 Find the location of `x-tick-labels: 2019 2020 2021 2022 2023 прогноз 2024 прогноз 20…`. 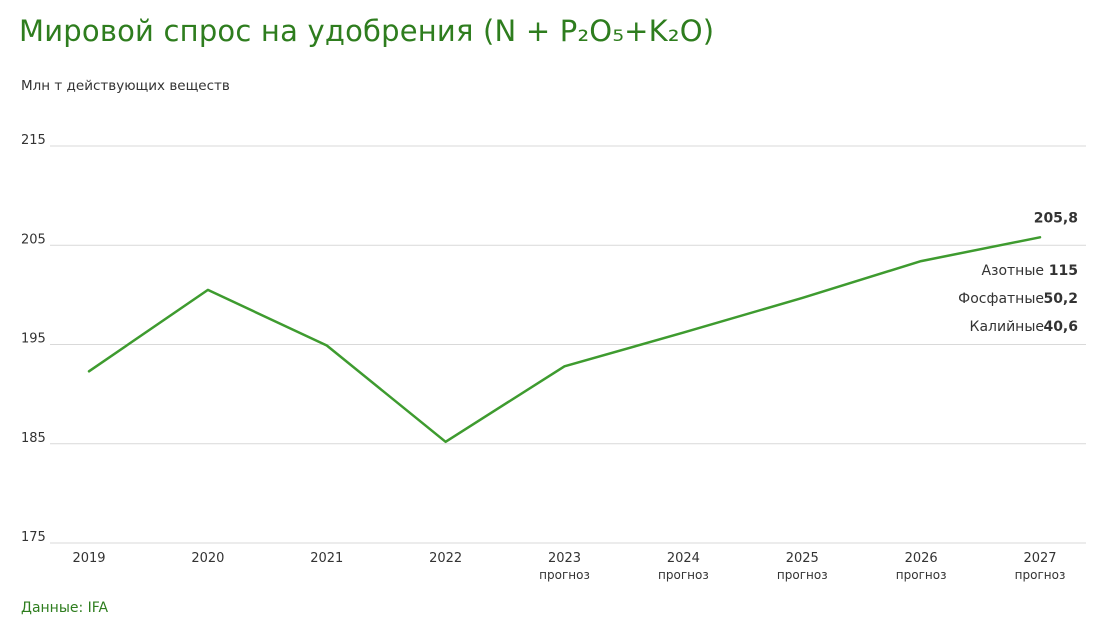

x-tick-labels: 2019 2020 2021 2022 2023 прогноз 2024 прогноз 20… is located at coordinates (568, 566).